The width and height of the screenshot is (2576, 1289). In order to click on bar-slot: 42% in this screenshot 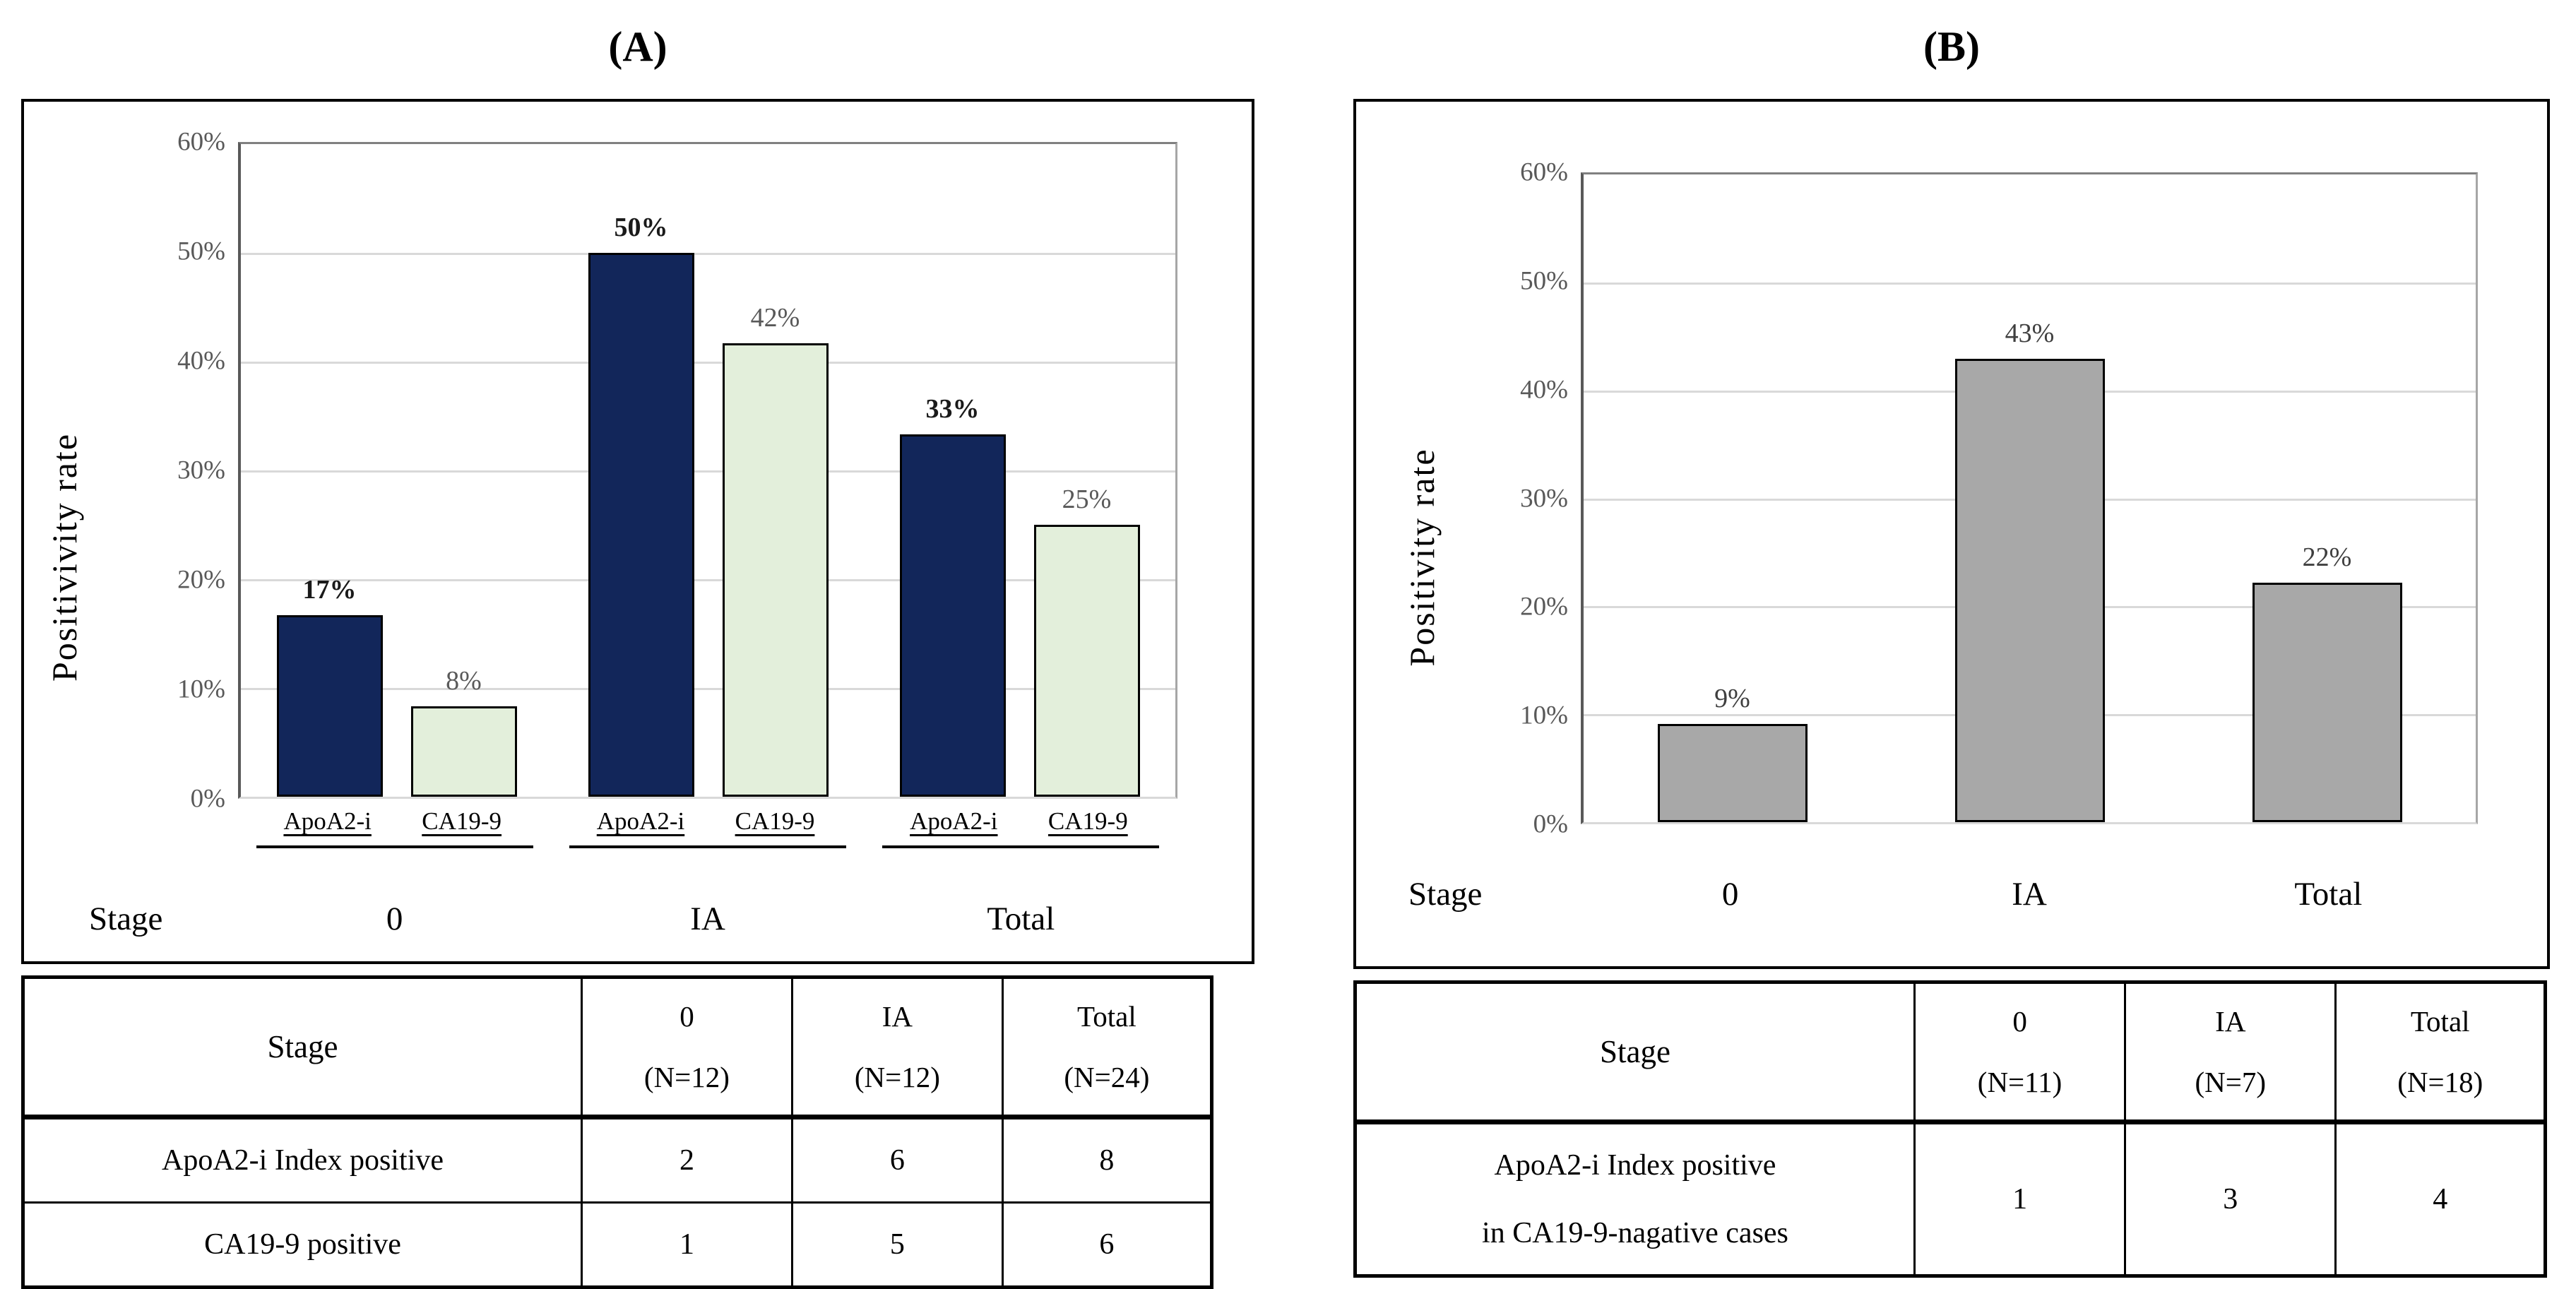, I will do `click(775, 471)`.